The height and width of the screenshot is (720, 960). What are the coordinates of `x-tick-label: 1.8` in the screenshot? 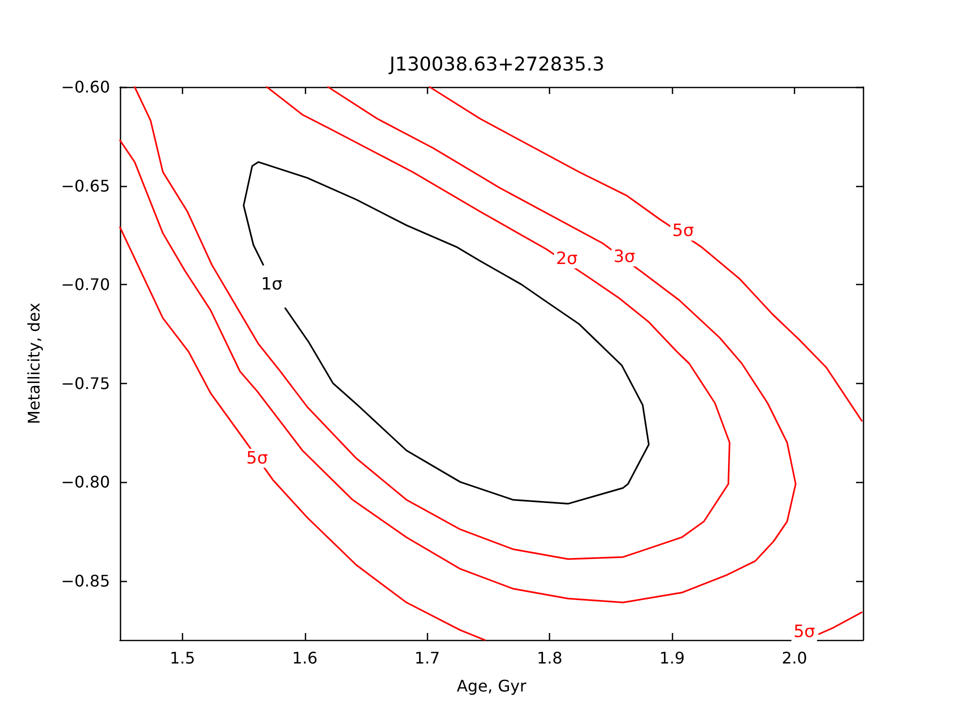 It's located at (549, 658).